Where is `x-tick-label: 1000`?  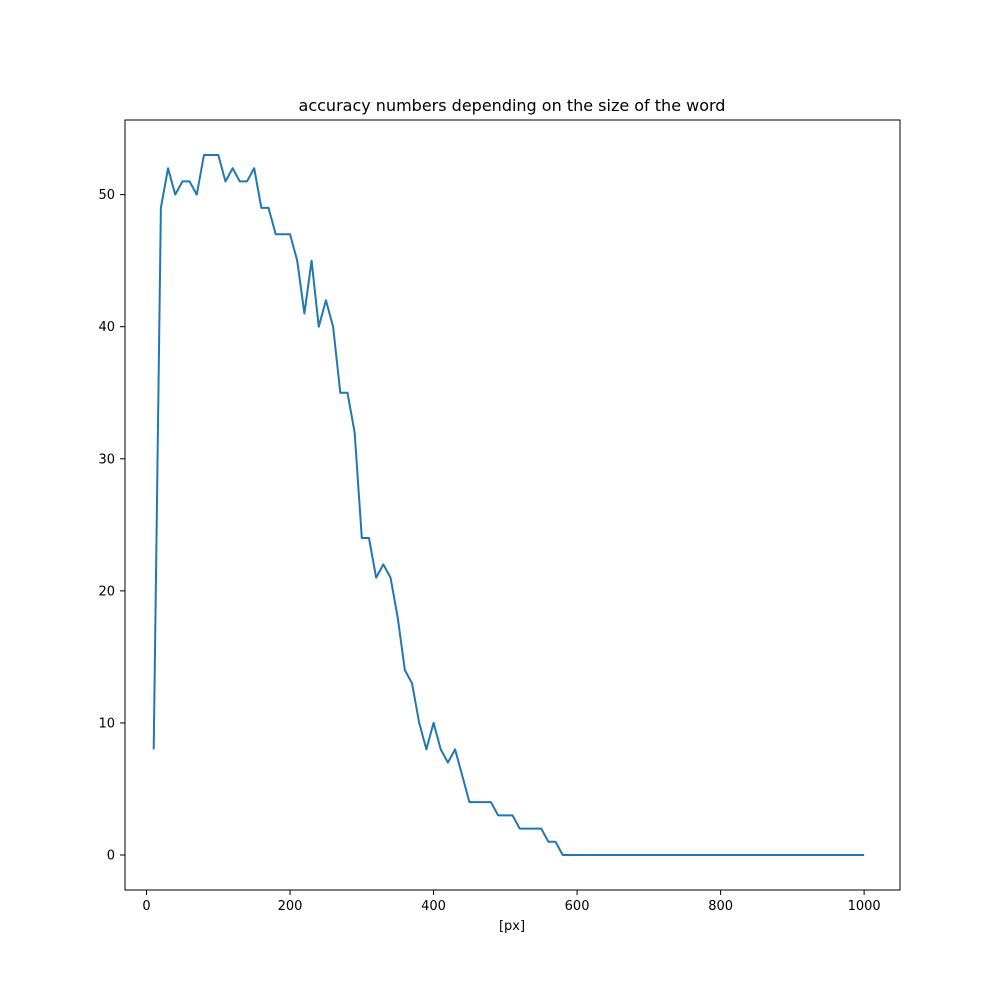 x-tick-label: 1000 is located at coordinates (864, 906).